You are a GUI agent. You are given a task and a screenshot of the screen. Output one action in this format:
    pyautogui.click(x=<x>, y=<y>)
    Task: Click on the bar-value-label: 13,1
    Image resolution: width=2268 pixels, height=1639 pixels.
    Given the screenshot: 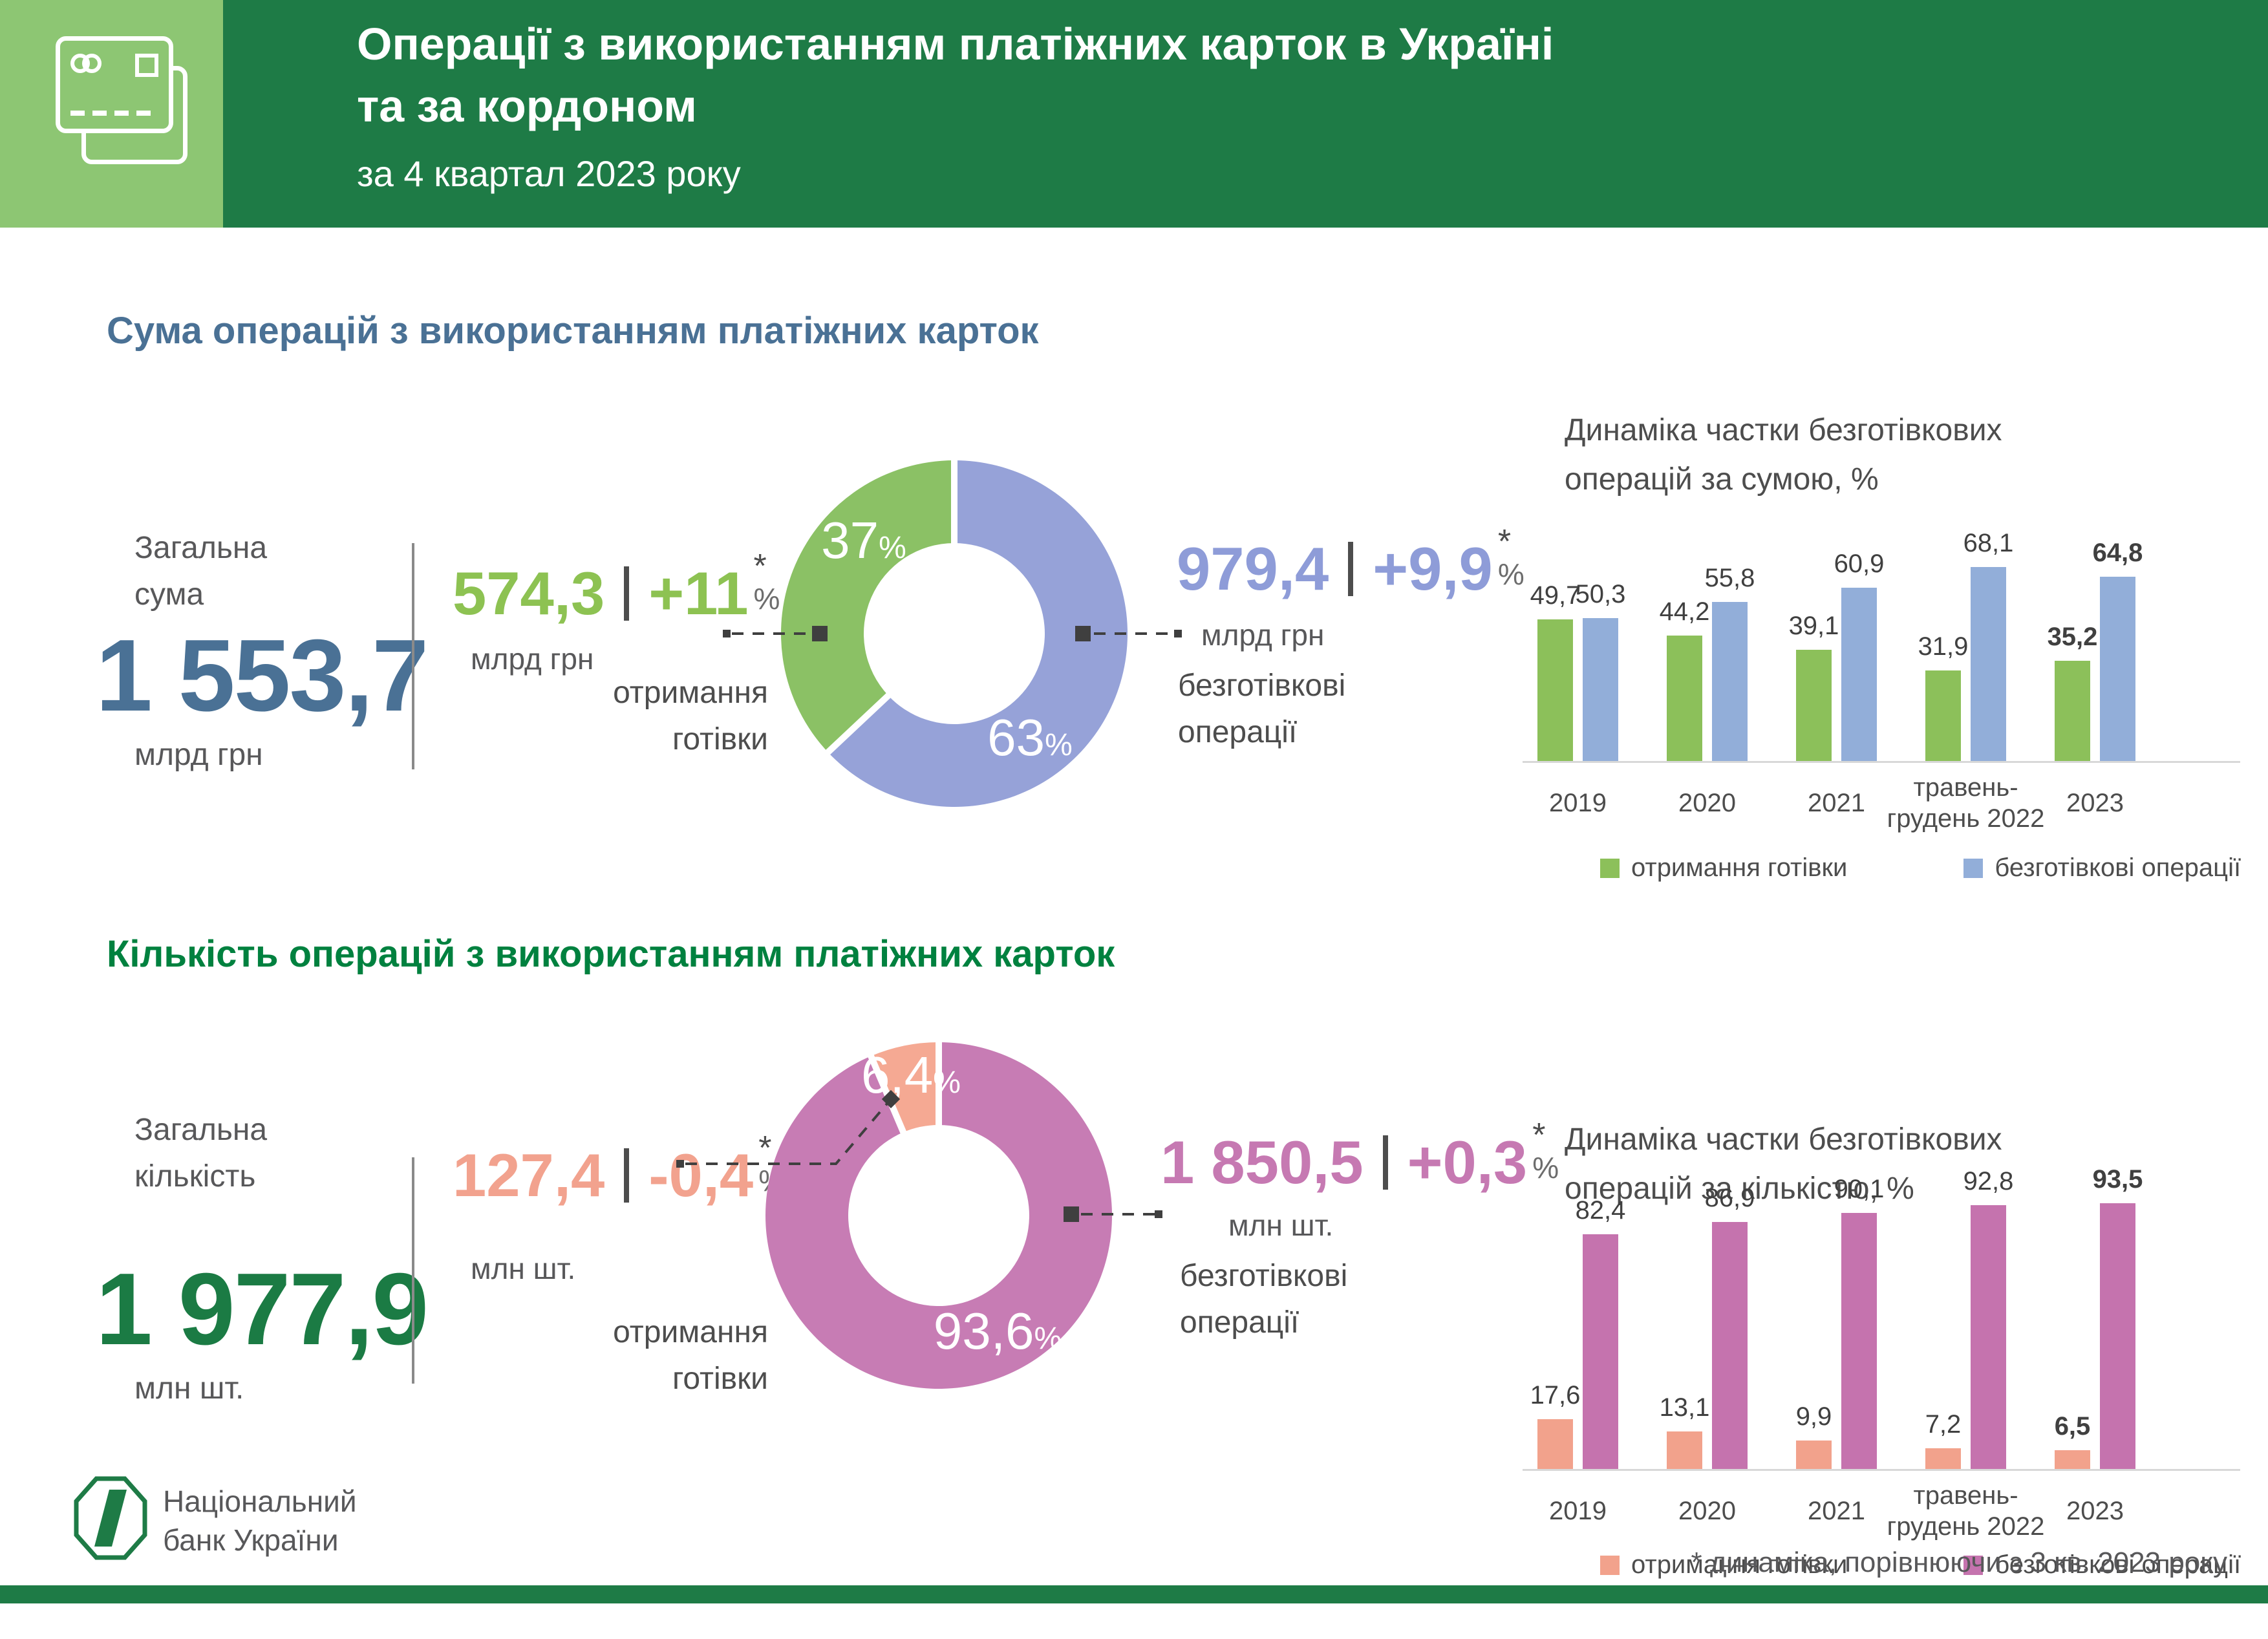 What is the action you would take?
    pyautogui.click(x=1685, y=1407)
    